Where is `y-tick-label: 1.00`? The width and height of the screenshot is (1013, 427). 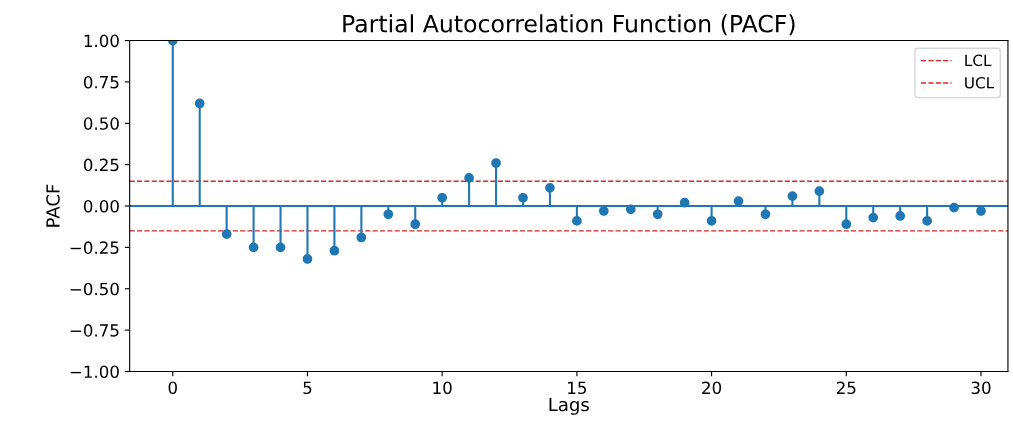
y-tick-label: 1.00 is located at coordinates (101, 41).